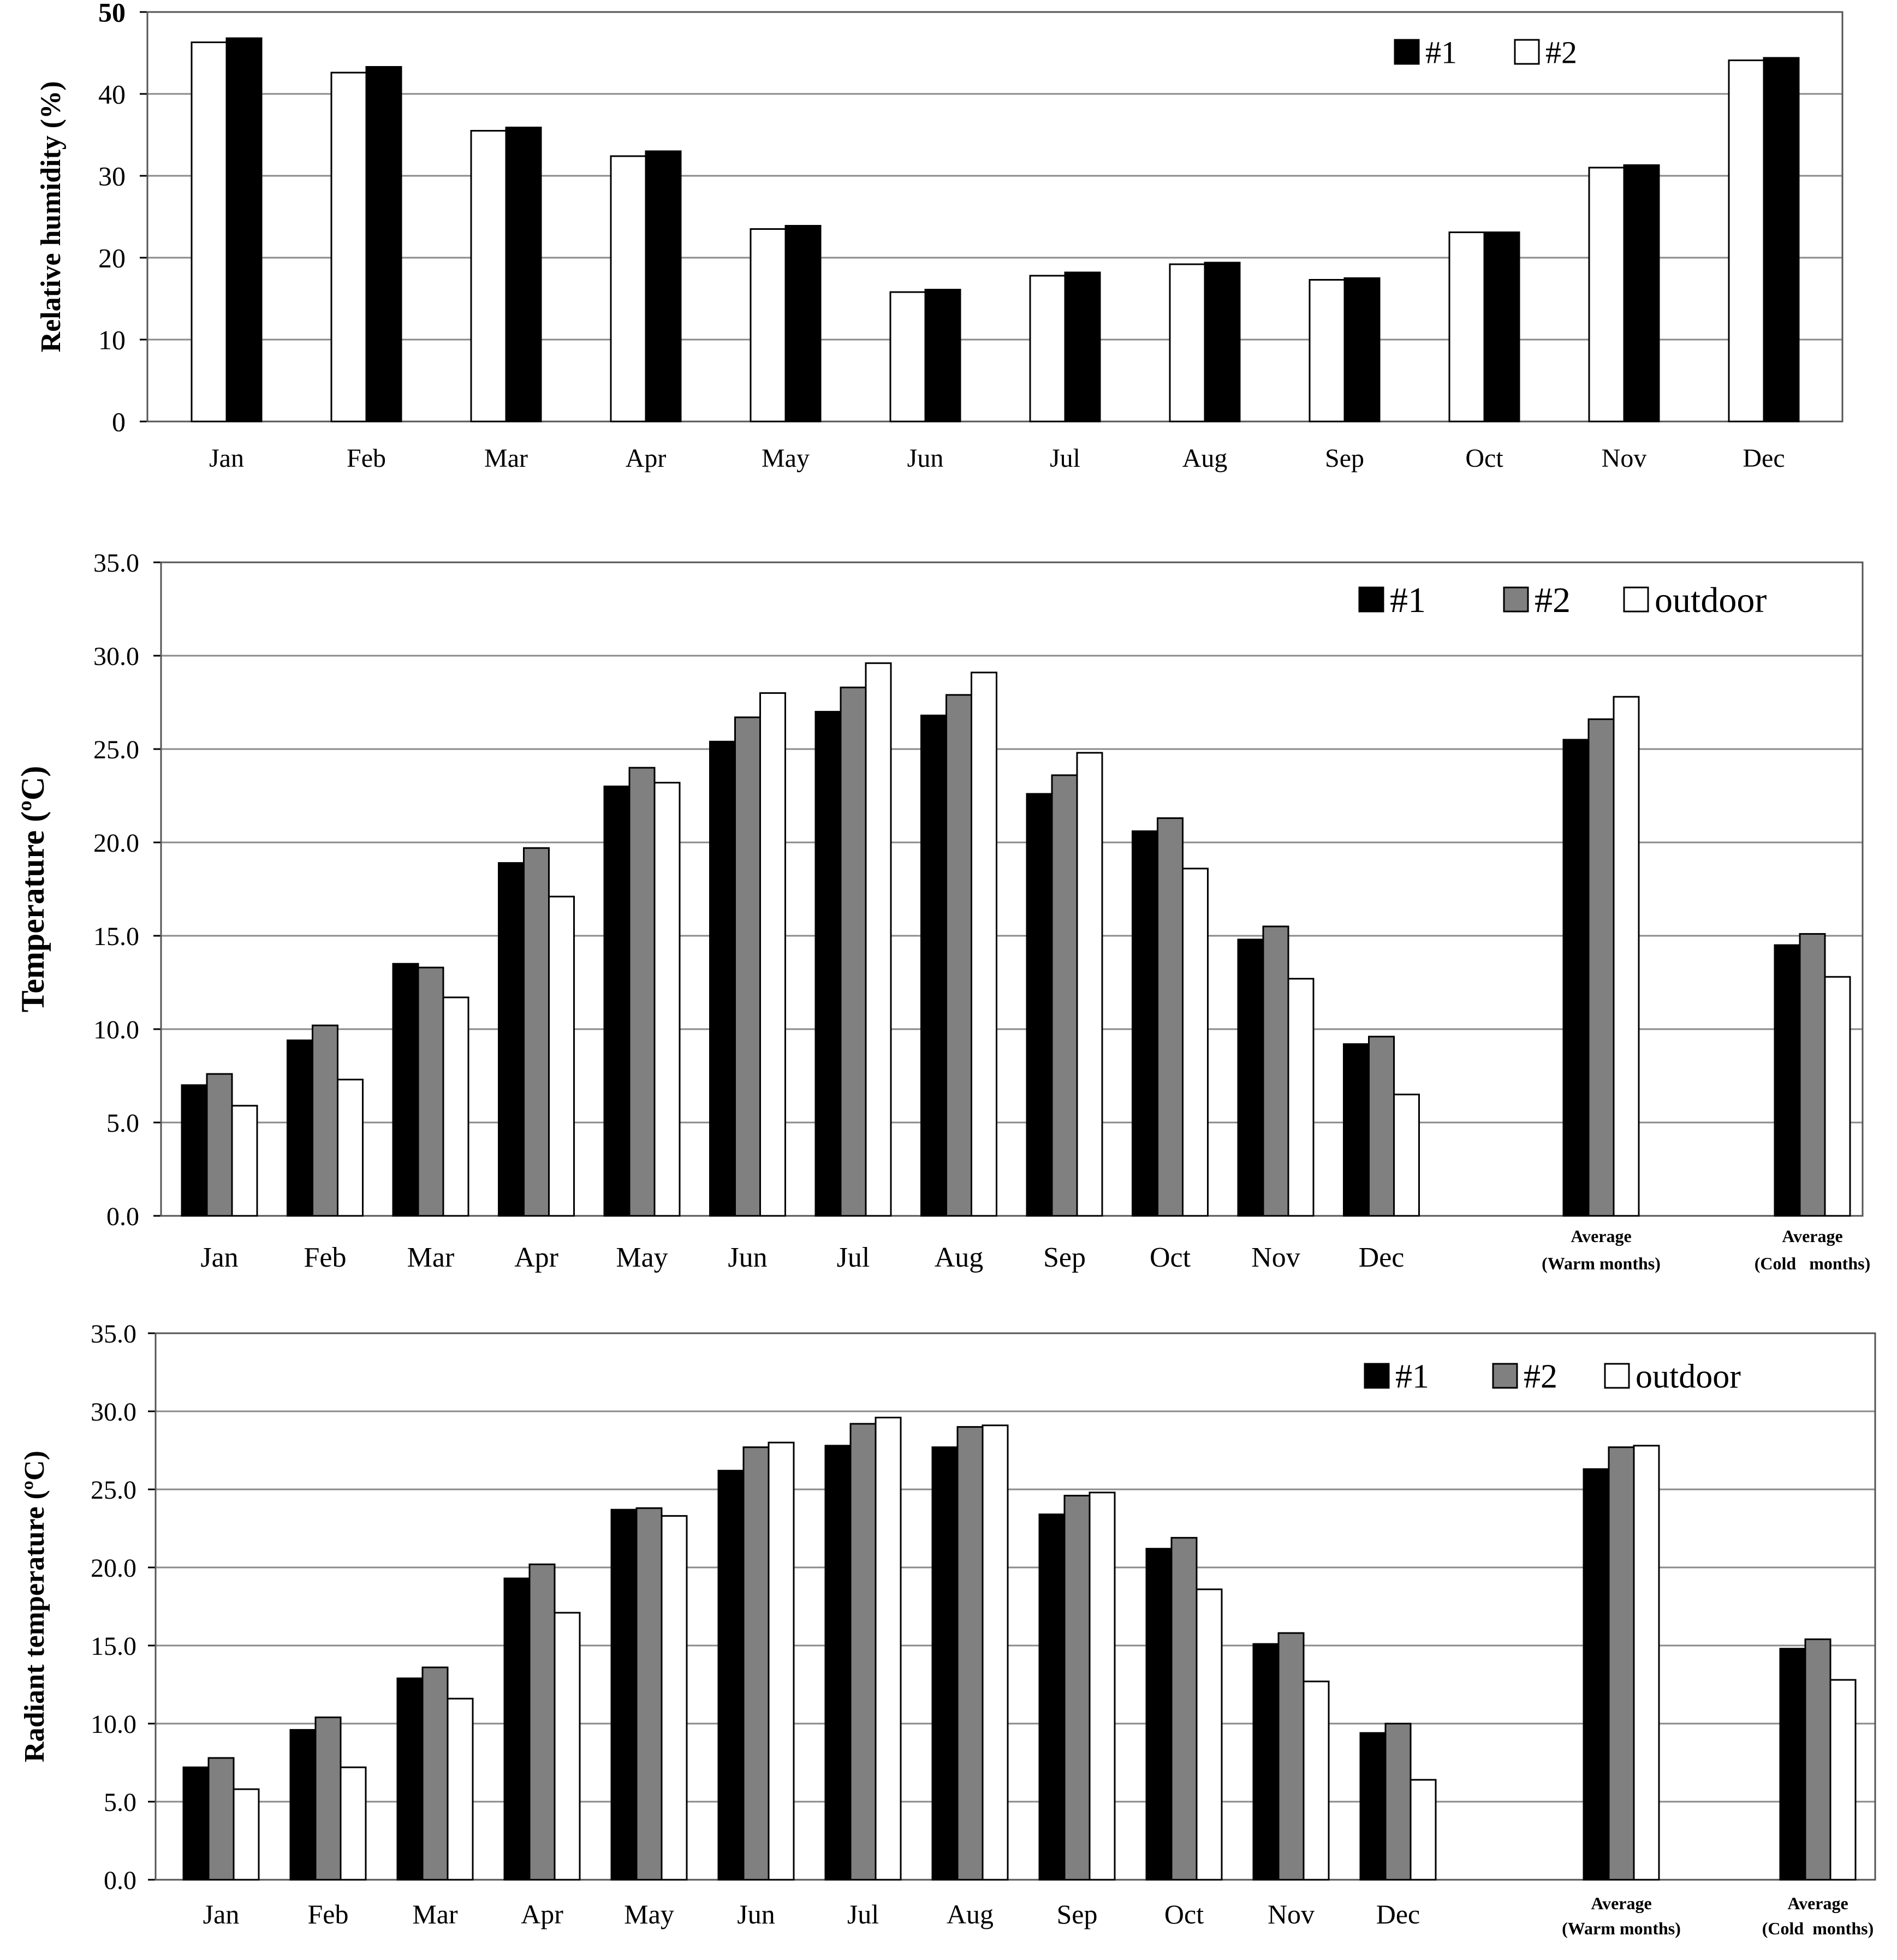 The image size is (1897, 1960). What do you see at coordinates (325, 1120) in the screenshot?
I see `bar-s2-feb` at bounding box center [325, 1120].